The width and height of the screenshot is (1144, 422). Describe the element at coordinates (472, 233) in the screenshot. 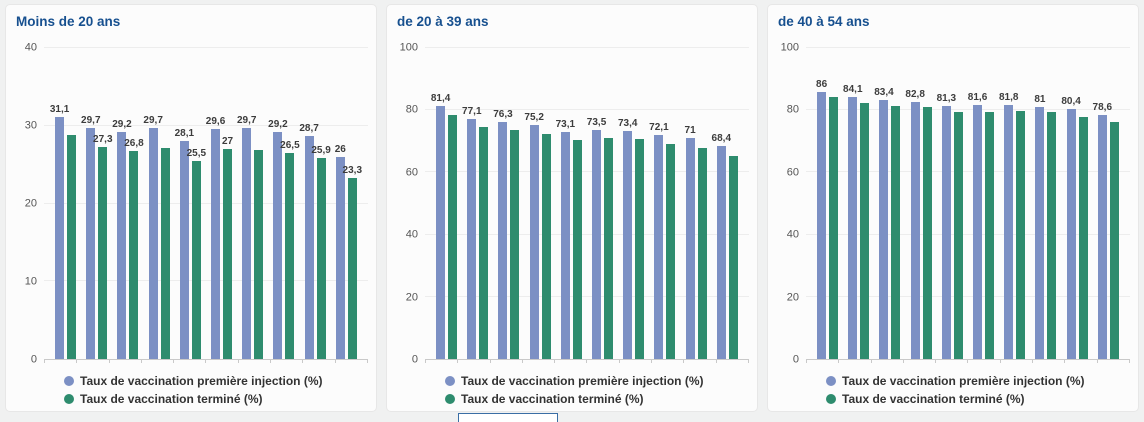

I see `bar-first-injection: 77,1` at that location.